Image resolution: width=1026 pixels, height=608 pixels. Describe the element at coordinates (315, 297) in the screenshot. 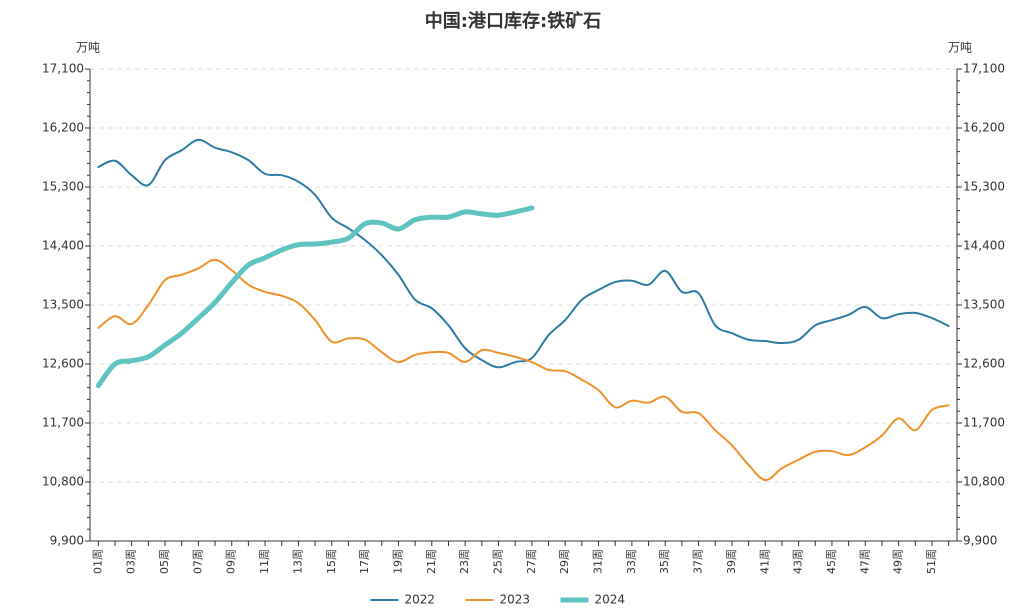

I see `series-line` at that location.